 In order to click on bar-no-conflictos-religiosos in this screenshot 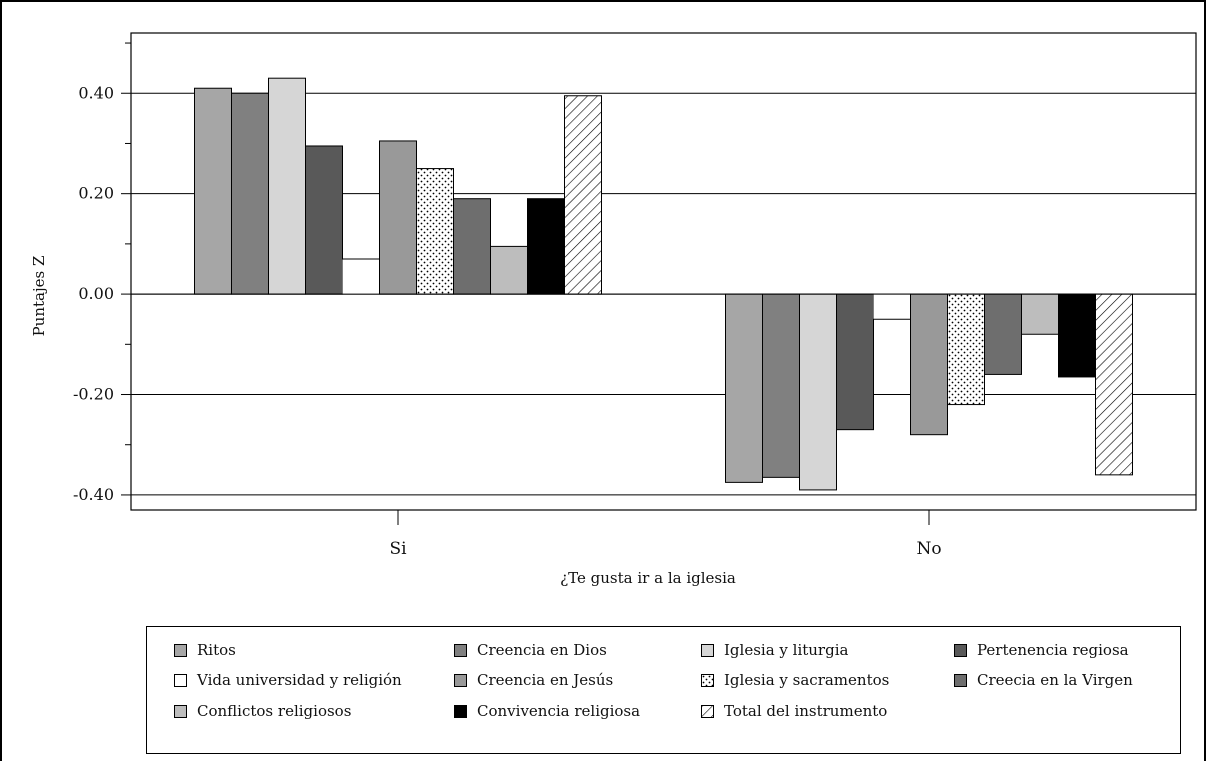, I will do `click(1040, 314)`.